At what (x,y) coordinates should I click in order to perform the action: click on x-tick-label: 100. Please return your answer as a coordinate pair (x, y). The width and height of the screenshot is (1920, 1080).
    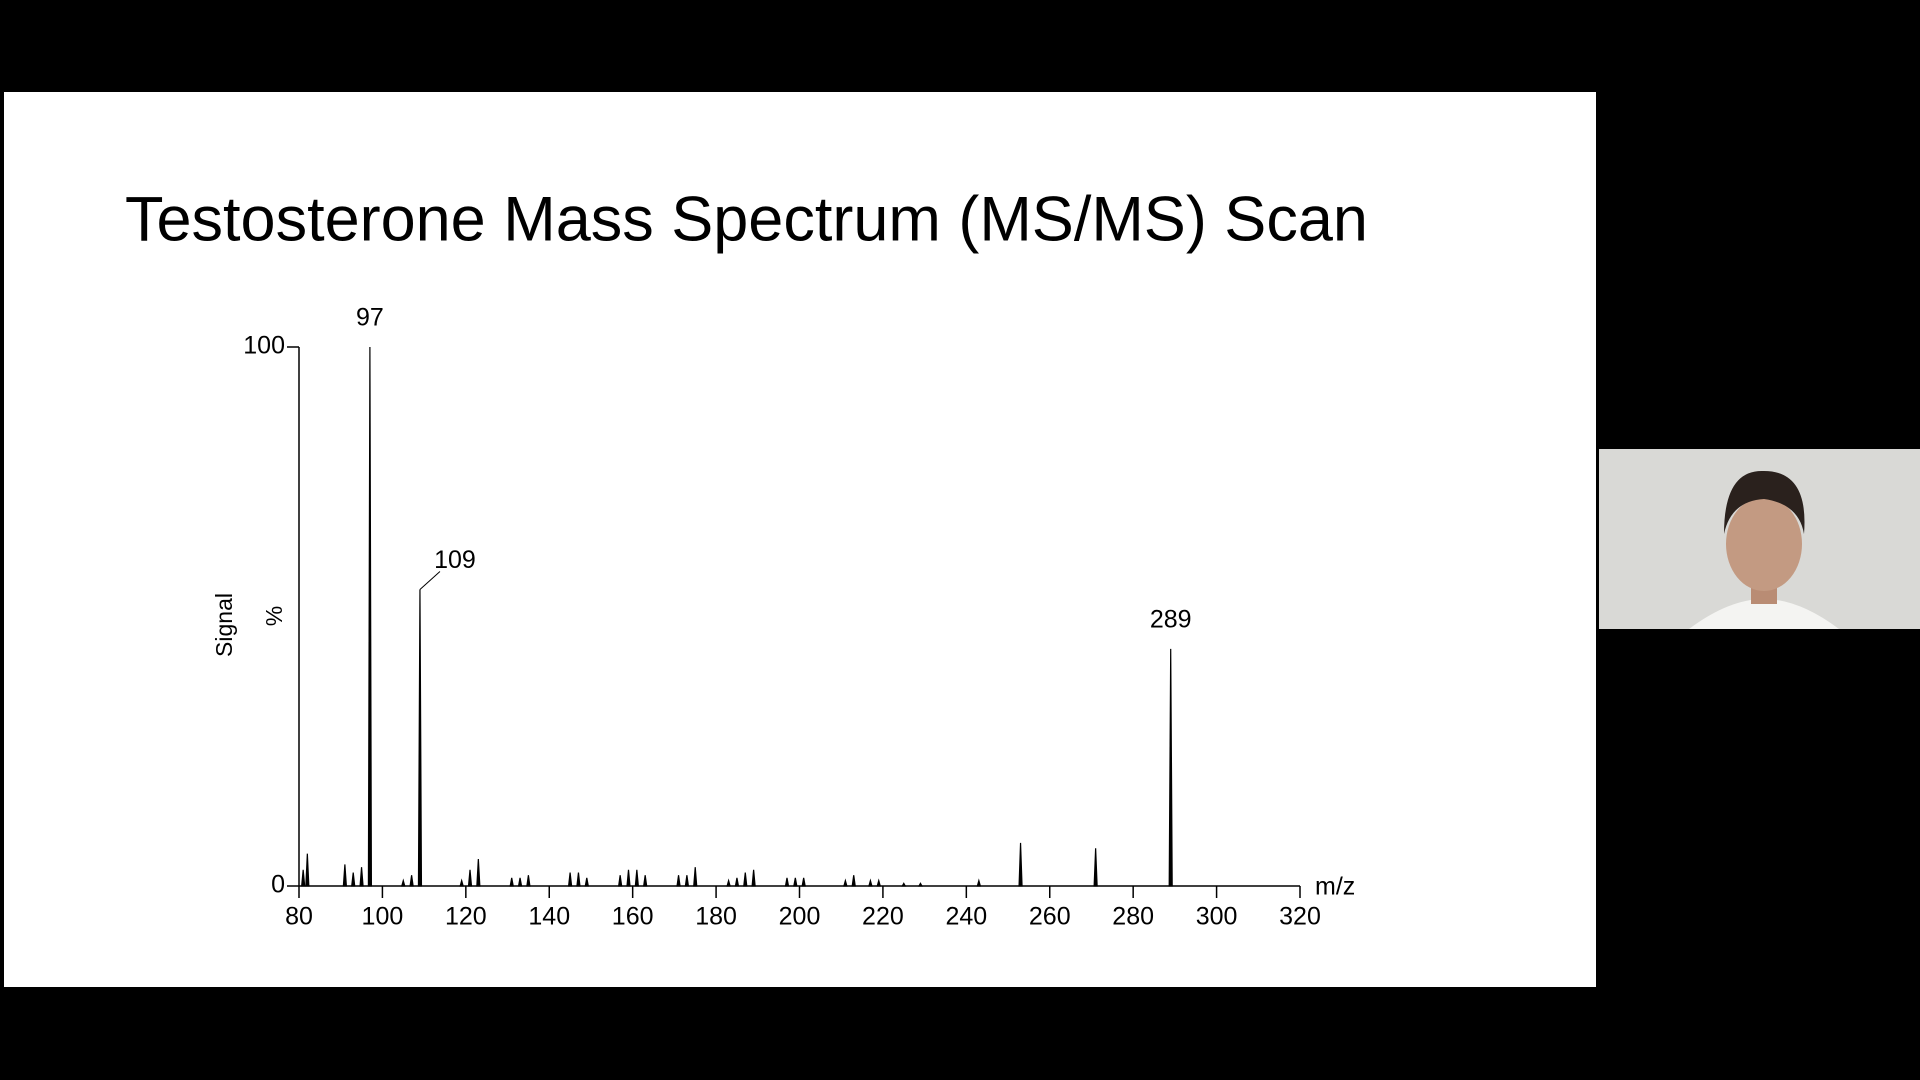
    Looking at the image, I should click on (383, 917).